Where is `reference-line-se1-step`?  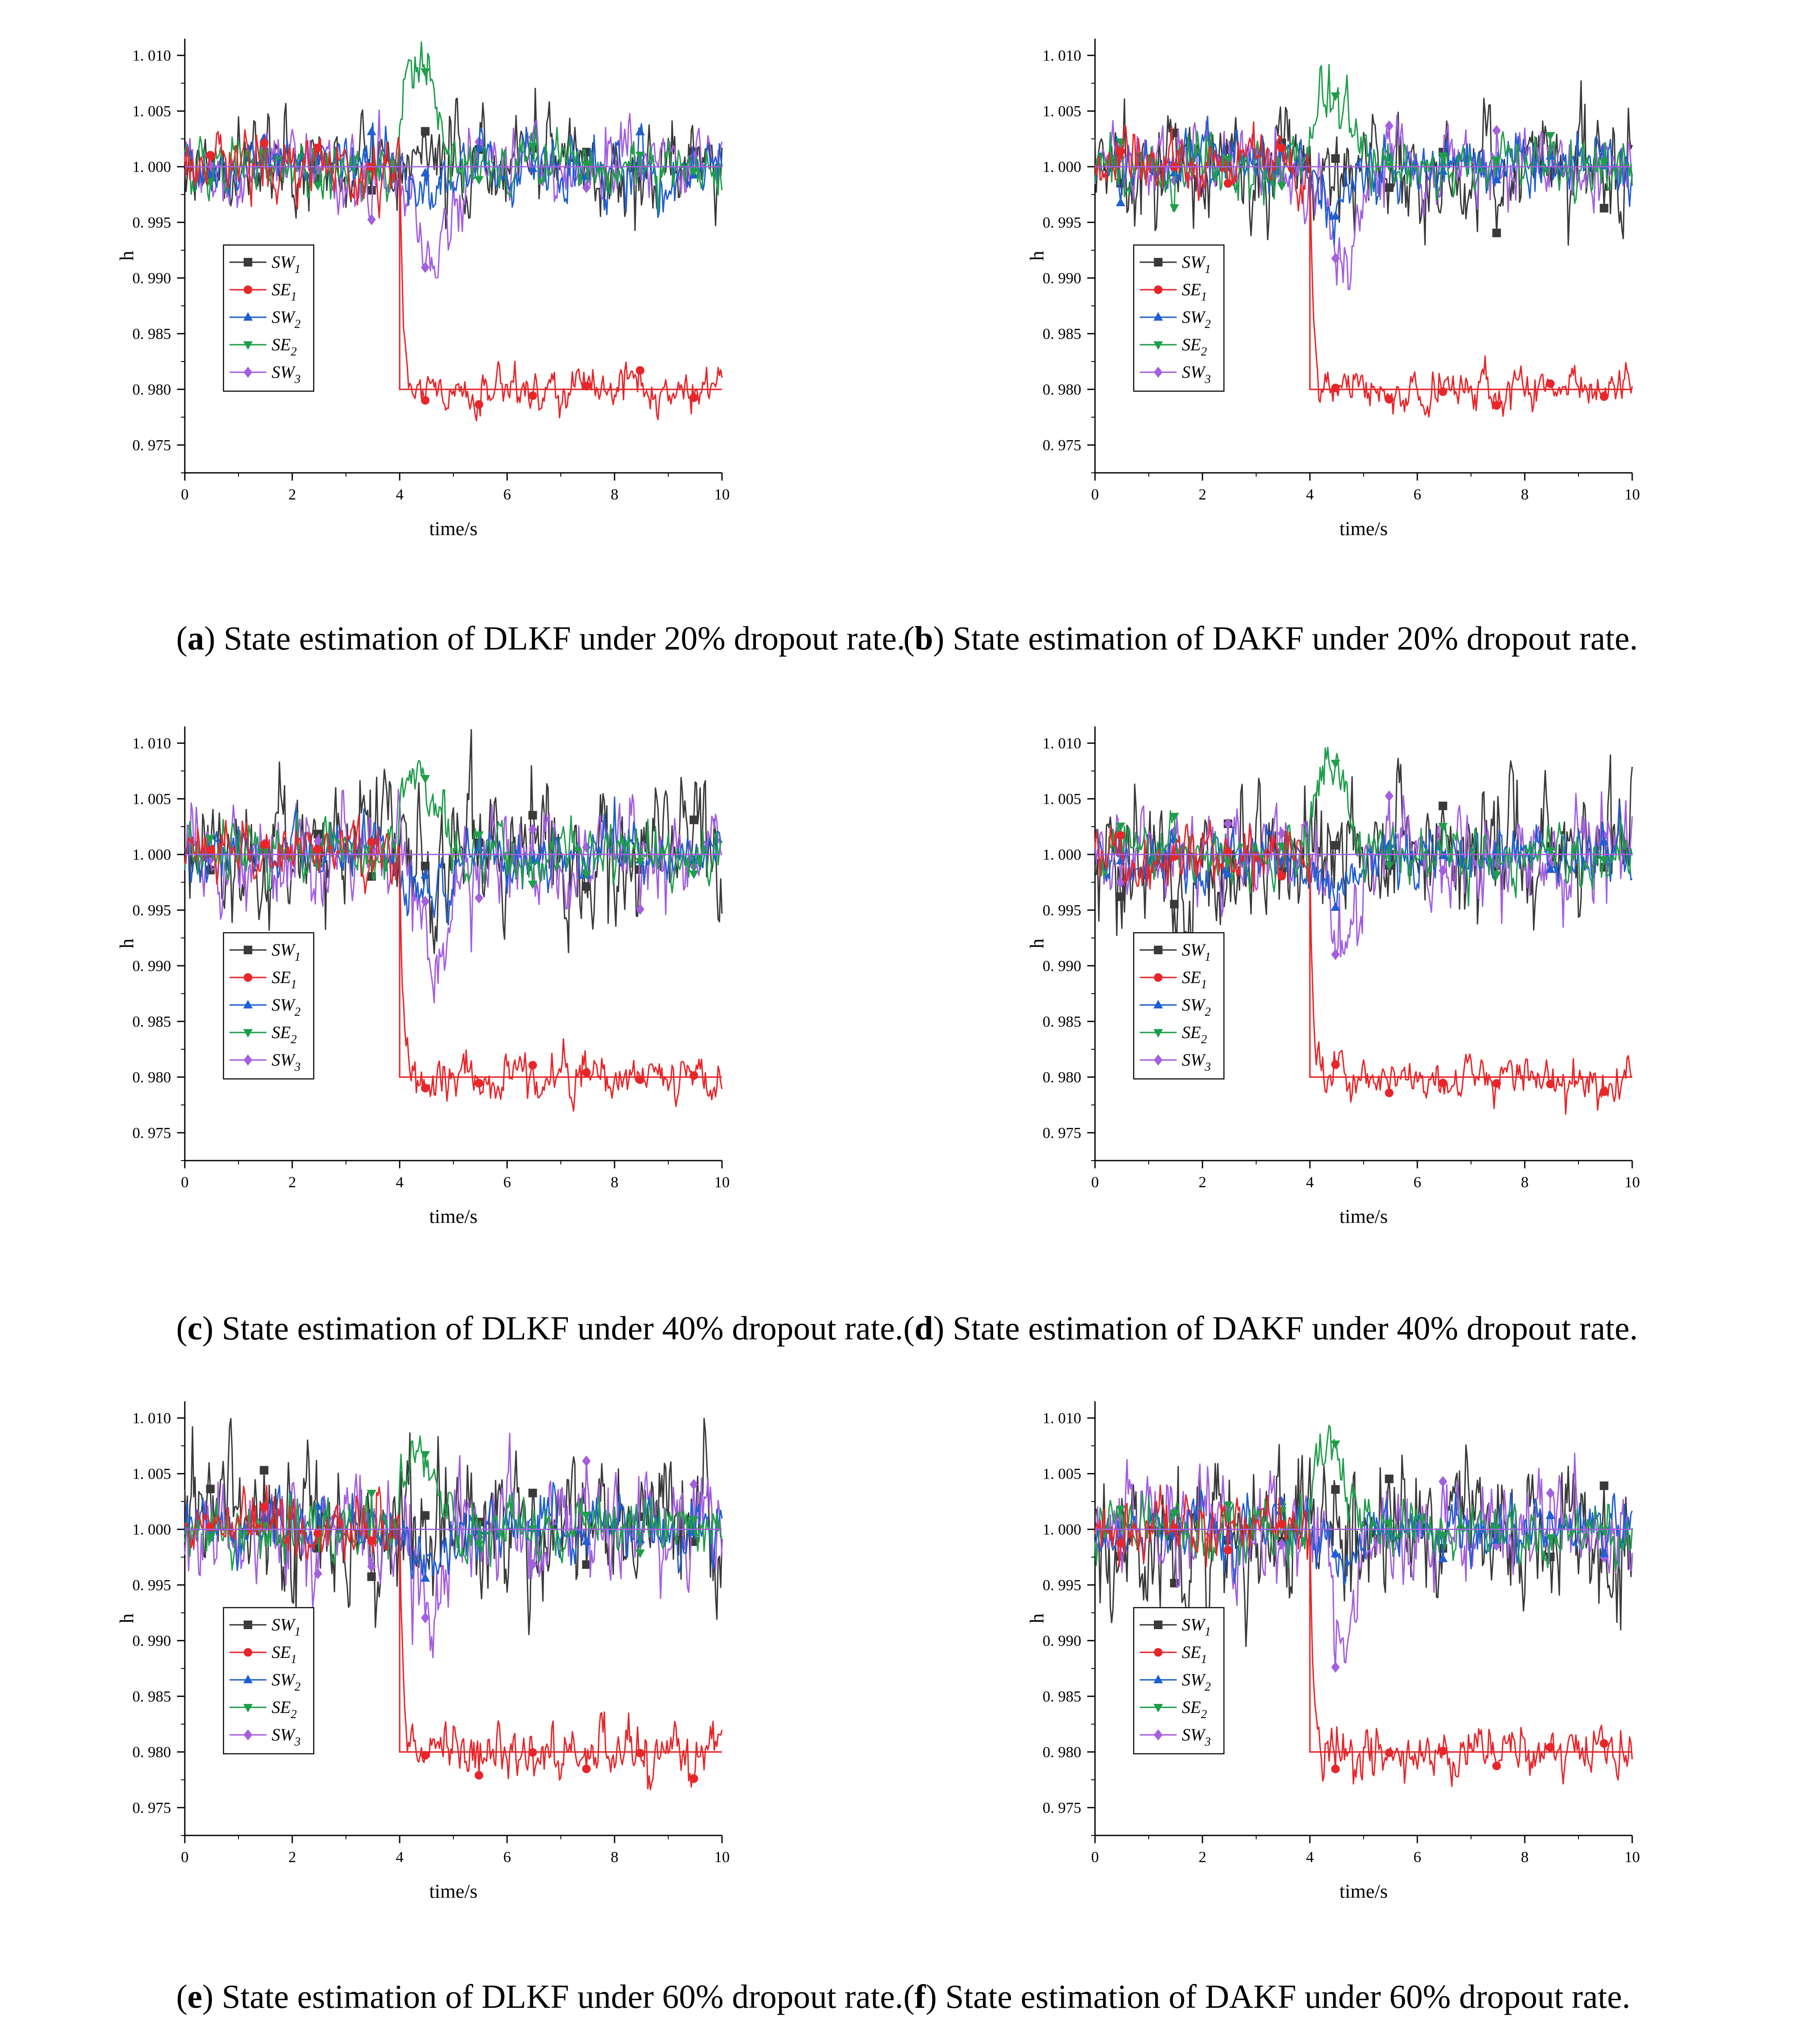 reference-line-se1-step is located at coordinates (561, 966).